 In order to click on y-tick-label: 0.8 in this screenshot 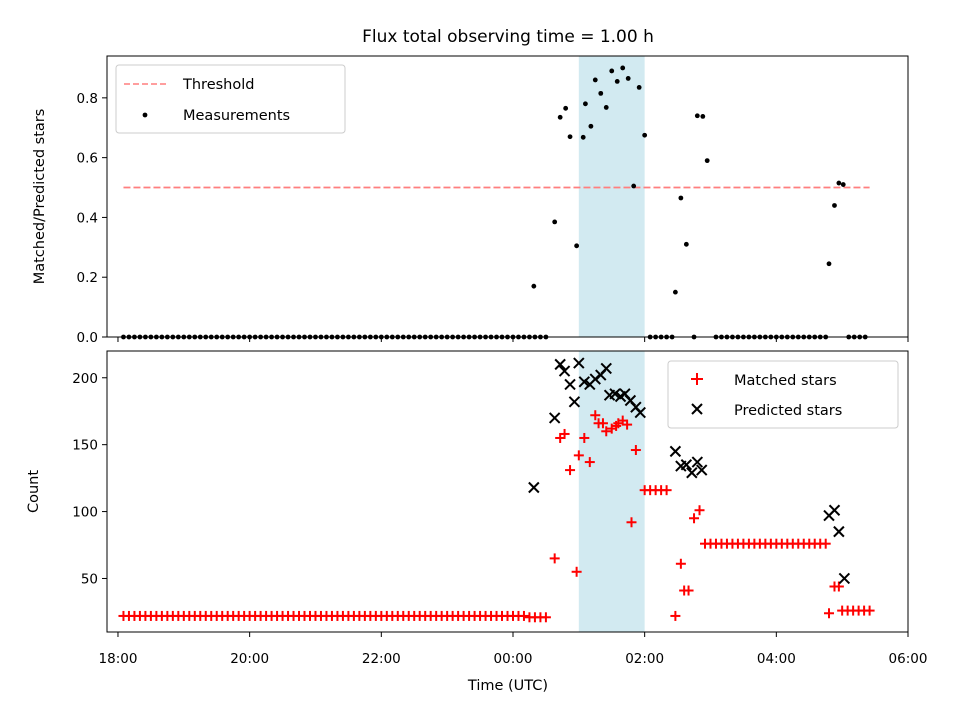, I will do `click(87, 99)`.